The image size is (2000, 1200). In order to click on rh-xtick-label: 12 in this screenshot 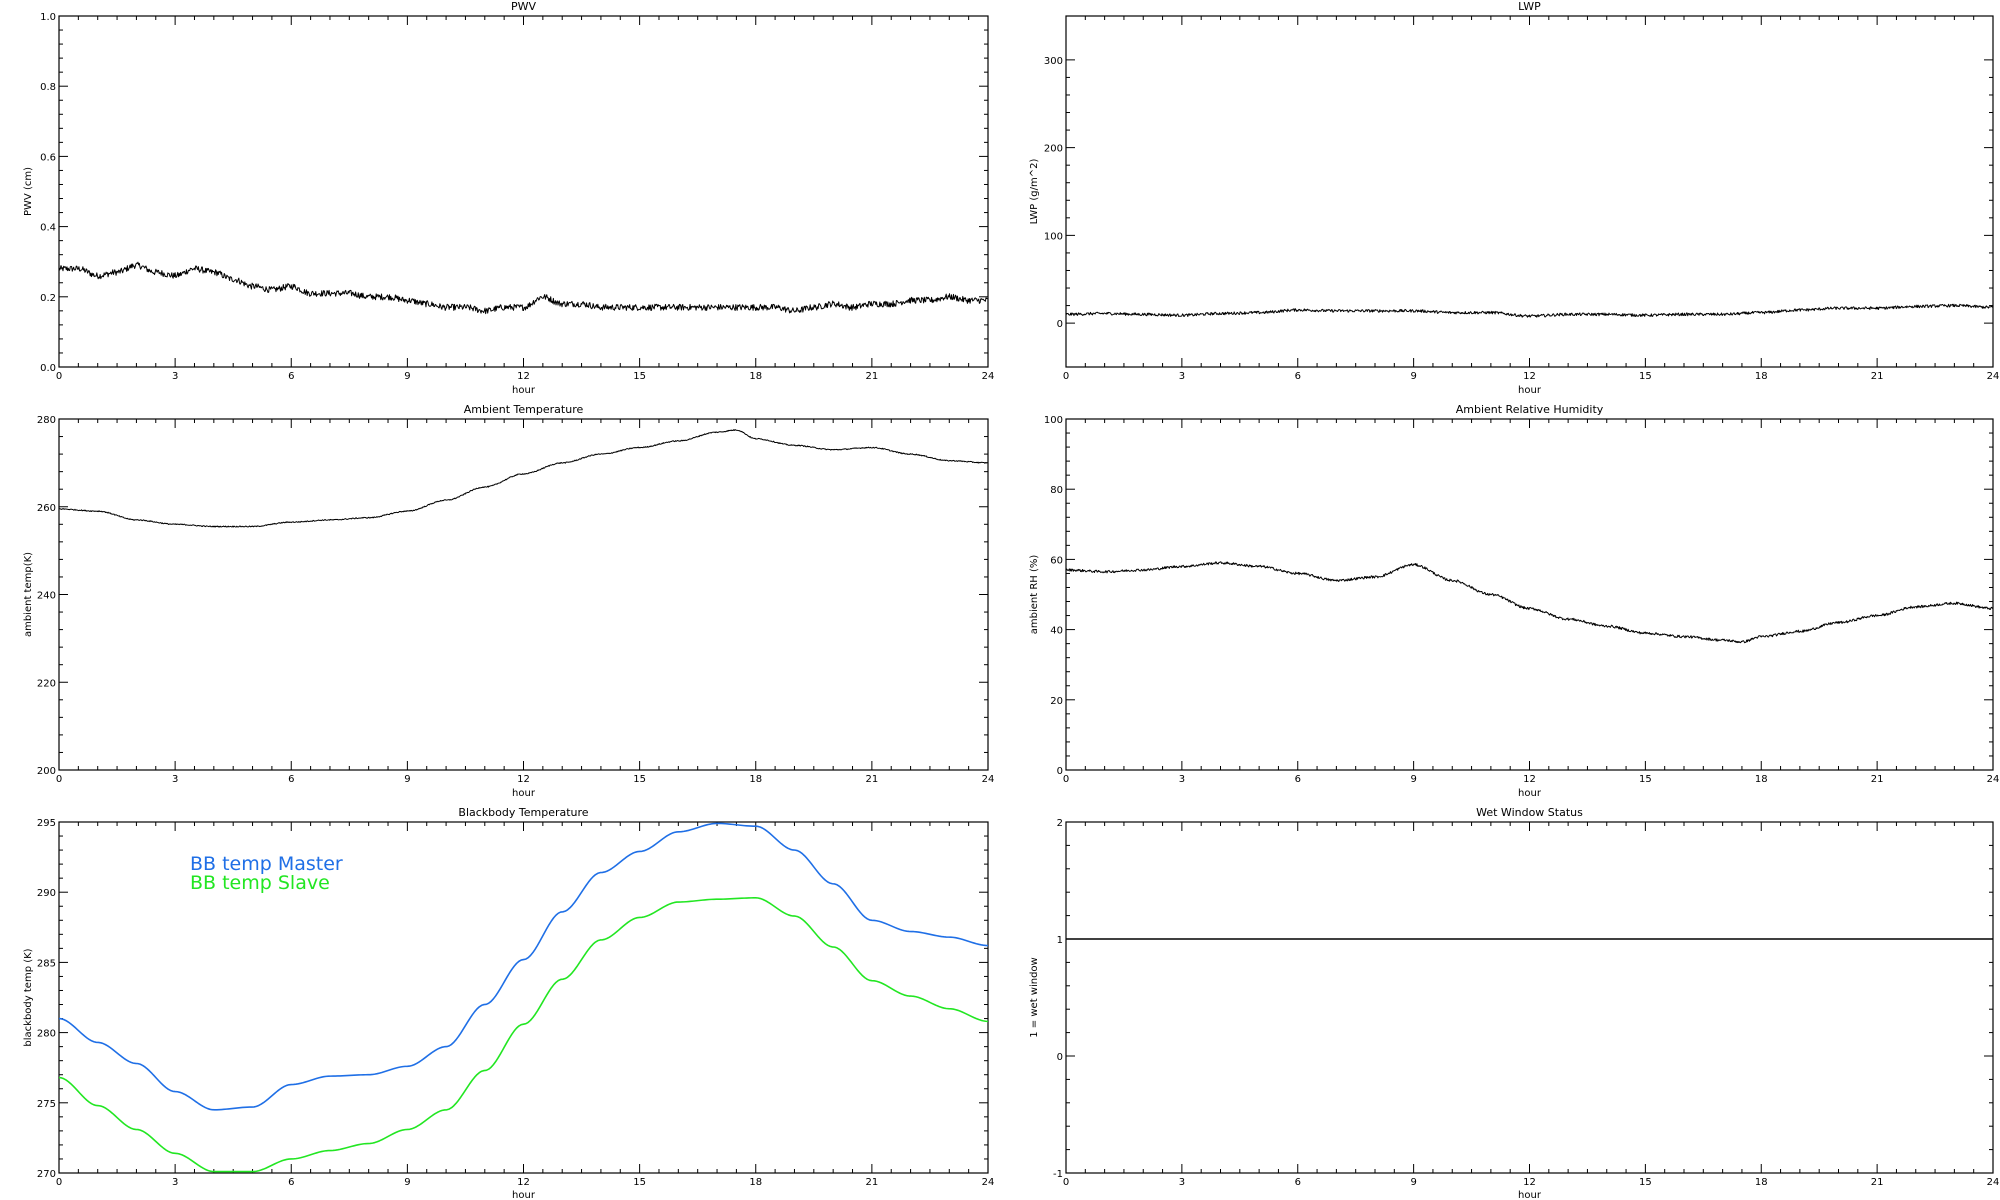, I will do `click(1529, 779)`.